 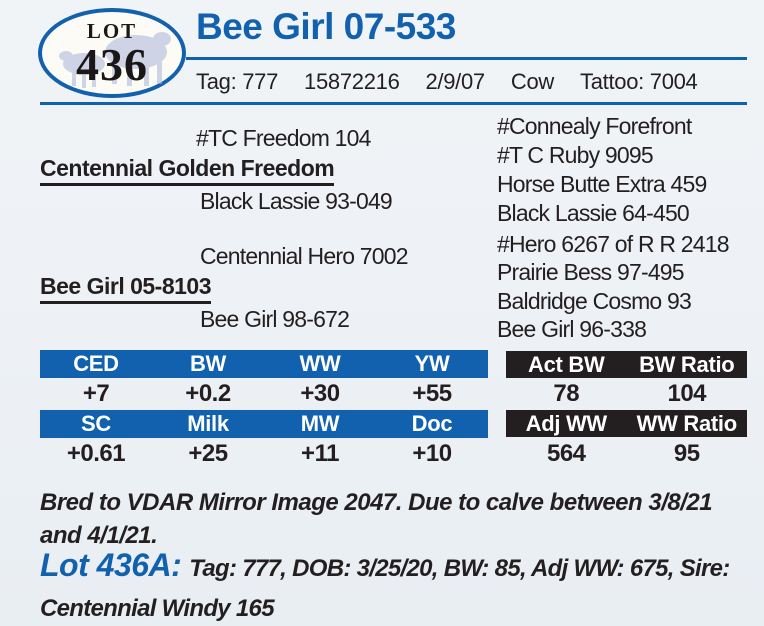 What do you see at coordinates (96, 453) in the screenshot?
I see `epd-value-sc: +0.61` at bounding box center [96, 453].